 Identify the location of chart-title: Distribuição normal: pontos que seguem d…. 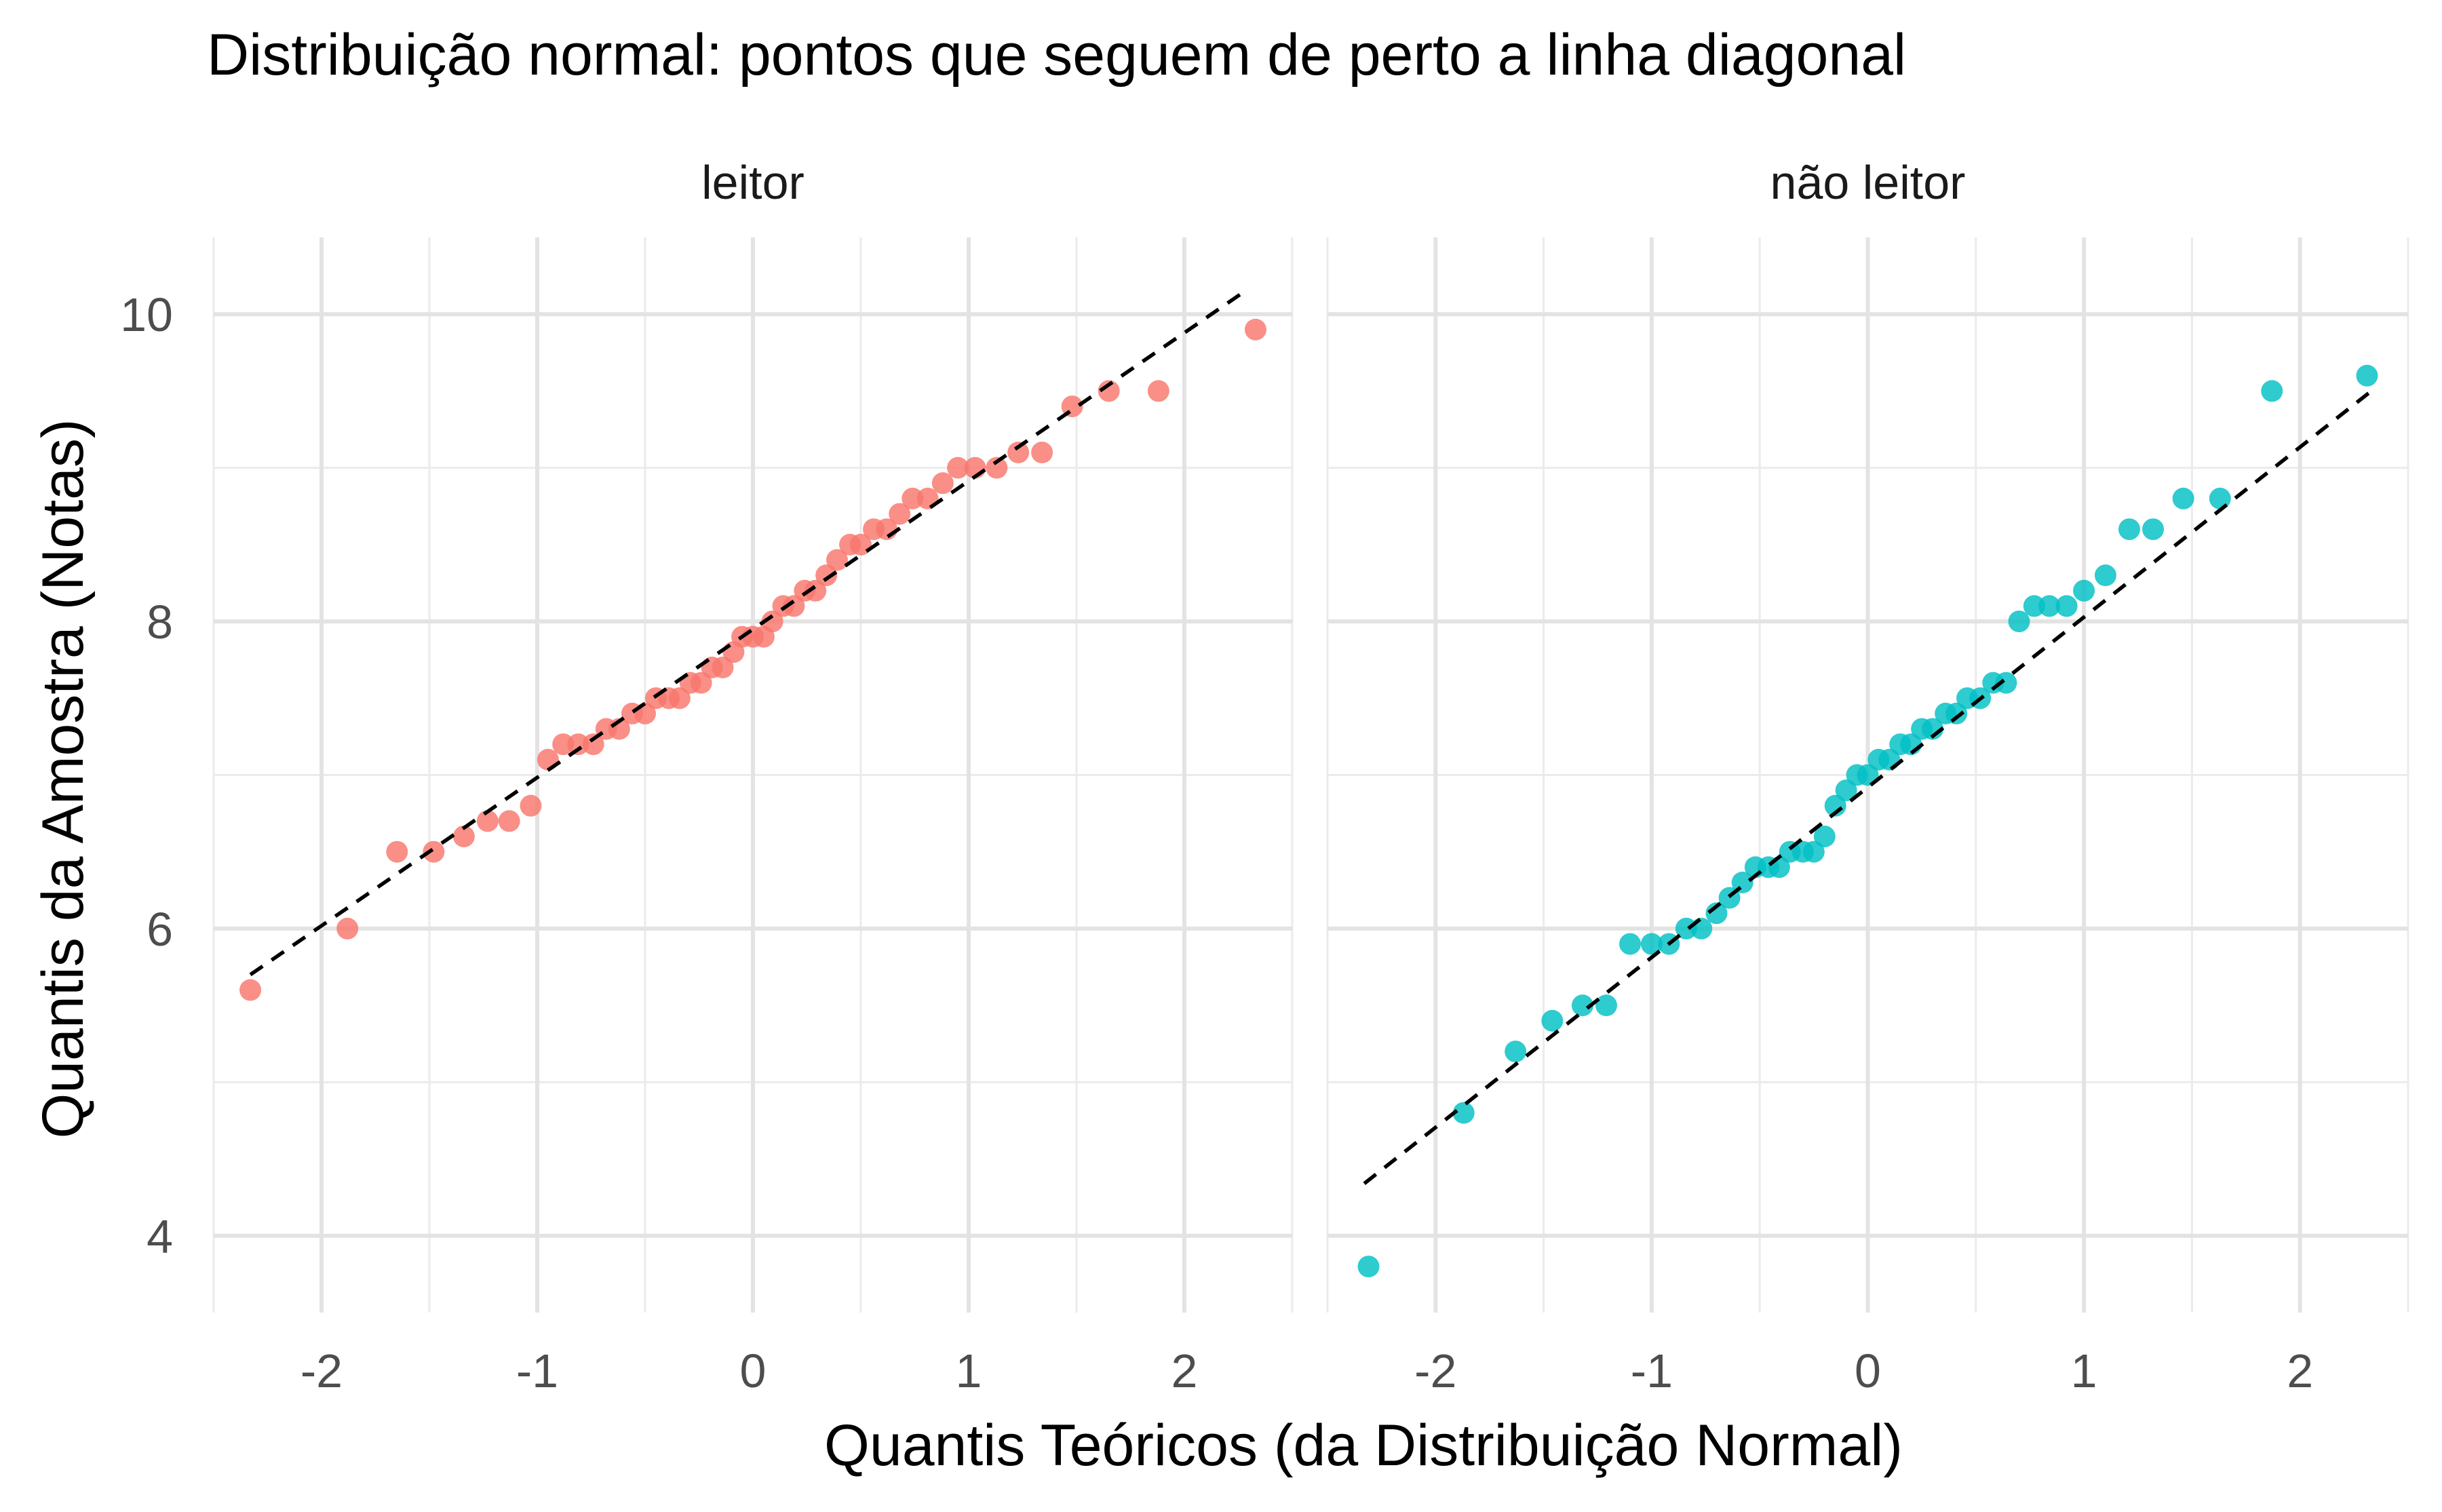
(1056, 55).